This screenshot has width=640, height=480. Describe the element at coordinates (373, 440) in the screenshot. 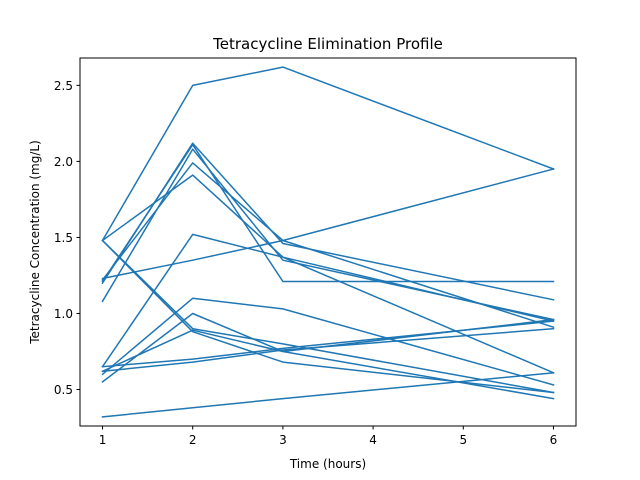

I see `x-tick-label: 4` at that location.